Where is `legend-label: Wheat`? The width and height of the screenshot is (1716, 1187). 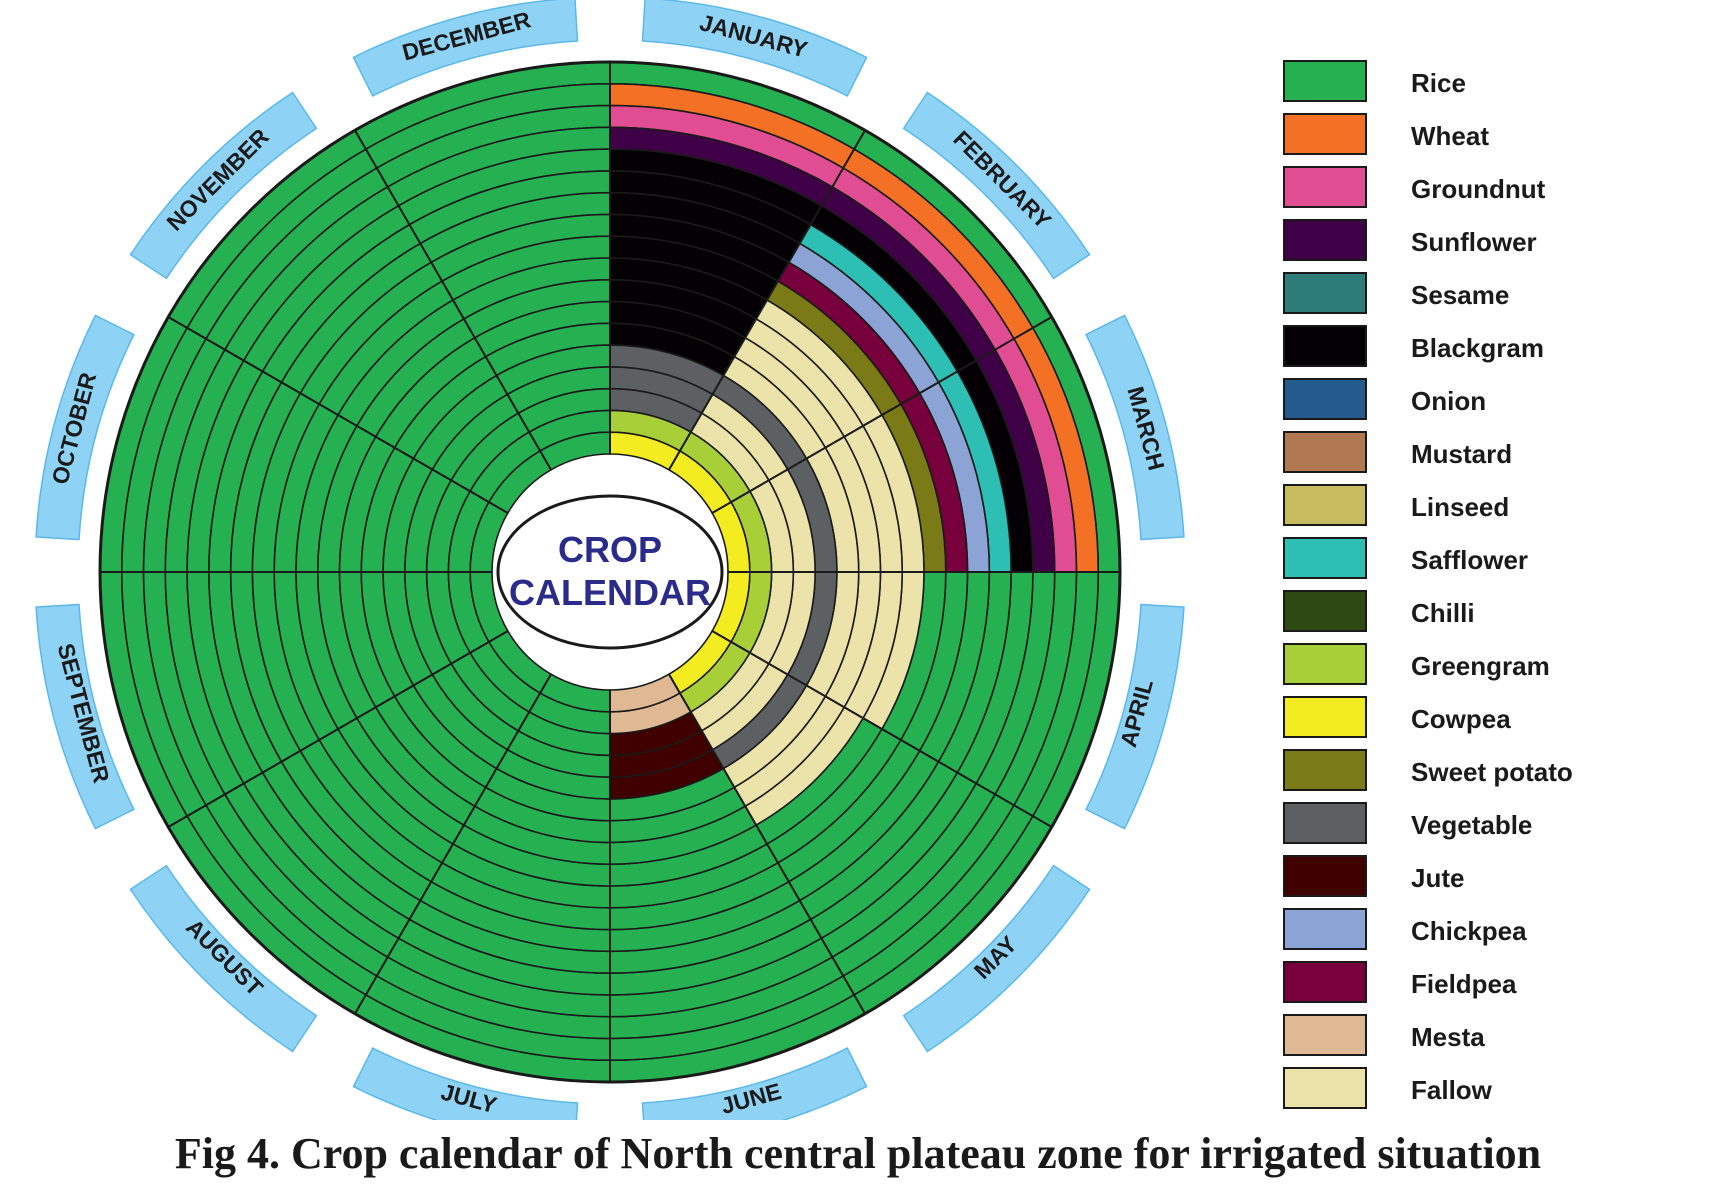 legend-label: Wheat is located at coordinates (1450, 136).